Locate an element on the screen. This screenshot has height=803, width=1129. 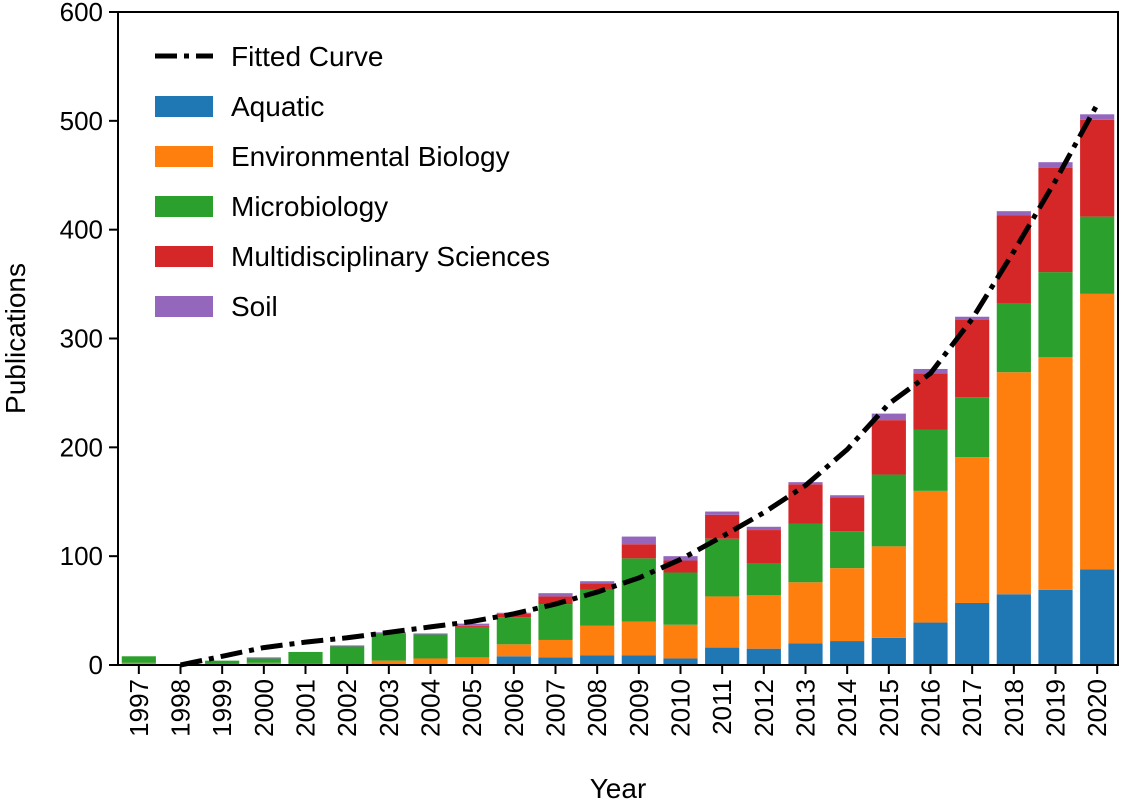
bar-microbiology-2010 is located at coordinates (680, 598).